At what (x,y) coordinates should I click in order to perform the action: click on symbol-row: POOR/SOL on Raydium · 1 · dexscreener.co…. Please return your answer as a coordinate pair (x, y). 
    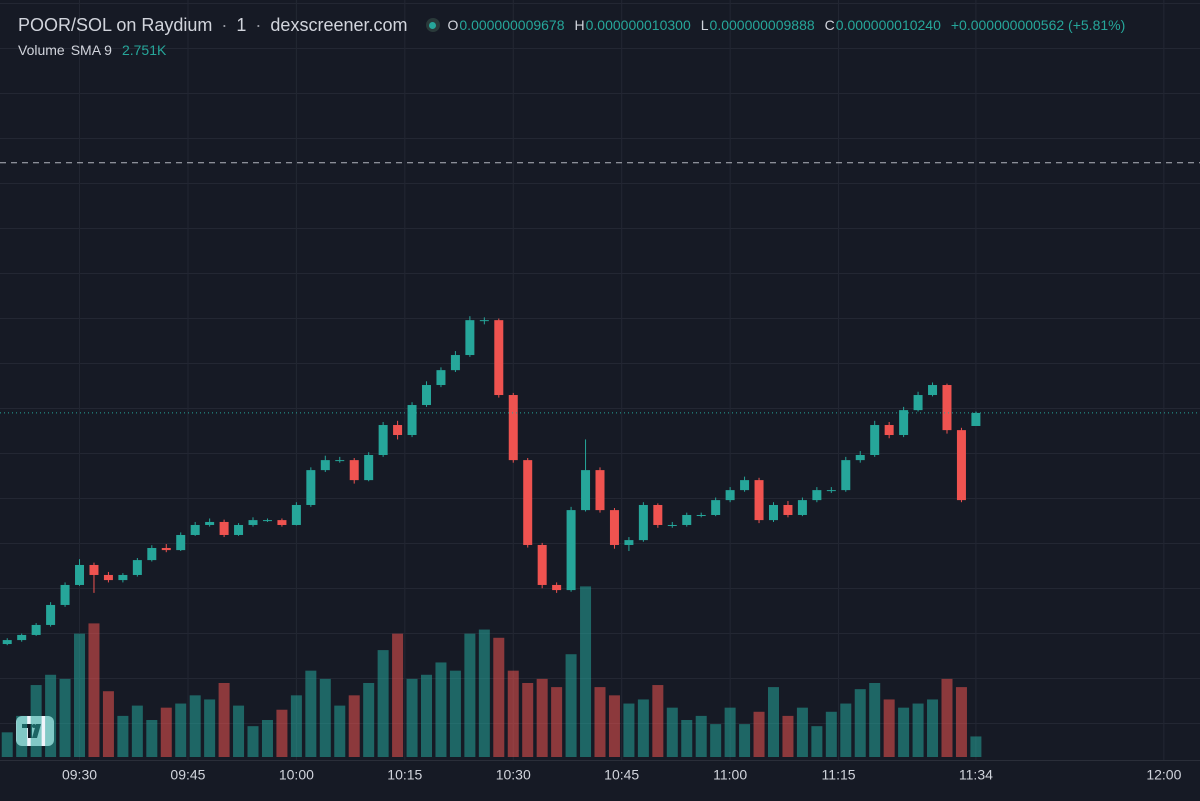
    Looking at the image, I should click on (571, 25).